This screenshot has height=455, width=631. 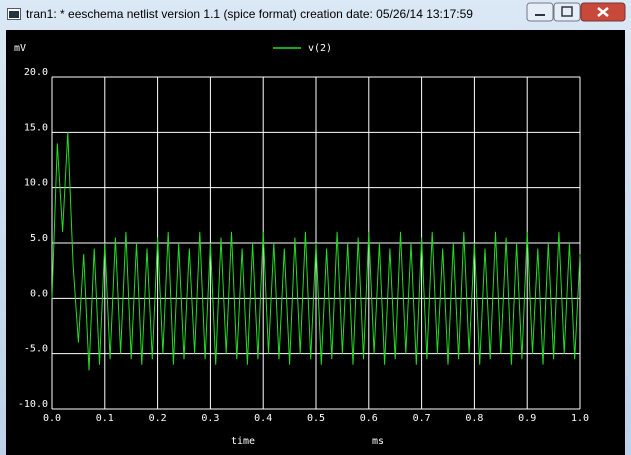 I want to click on x-tick-label: 0.0, so click(x=52, y=418).